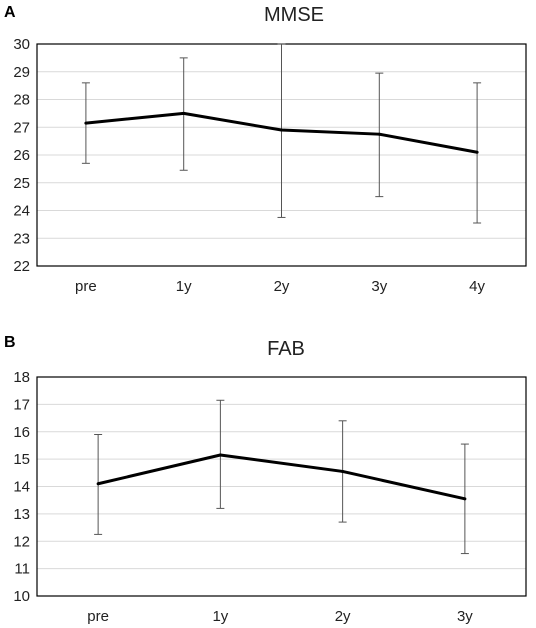  I want to click on y-tick-label: 26, so click(21, 155).